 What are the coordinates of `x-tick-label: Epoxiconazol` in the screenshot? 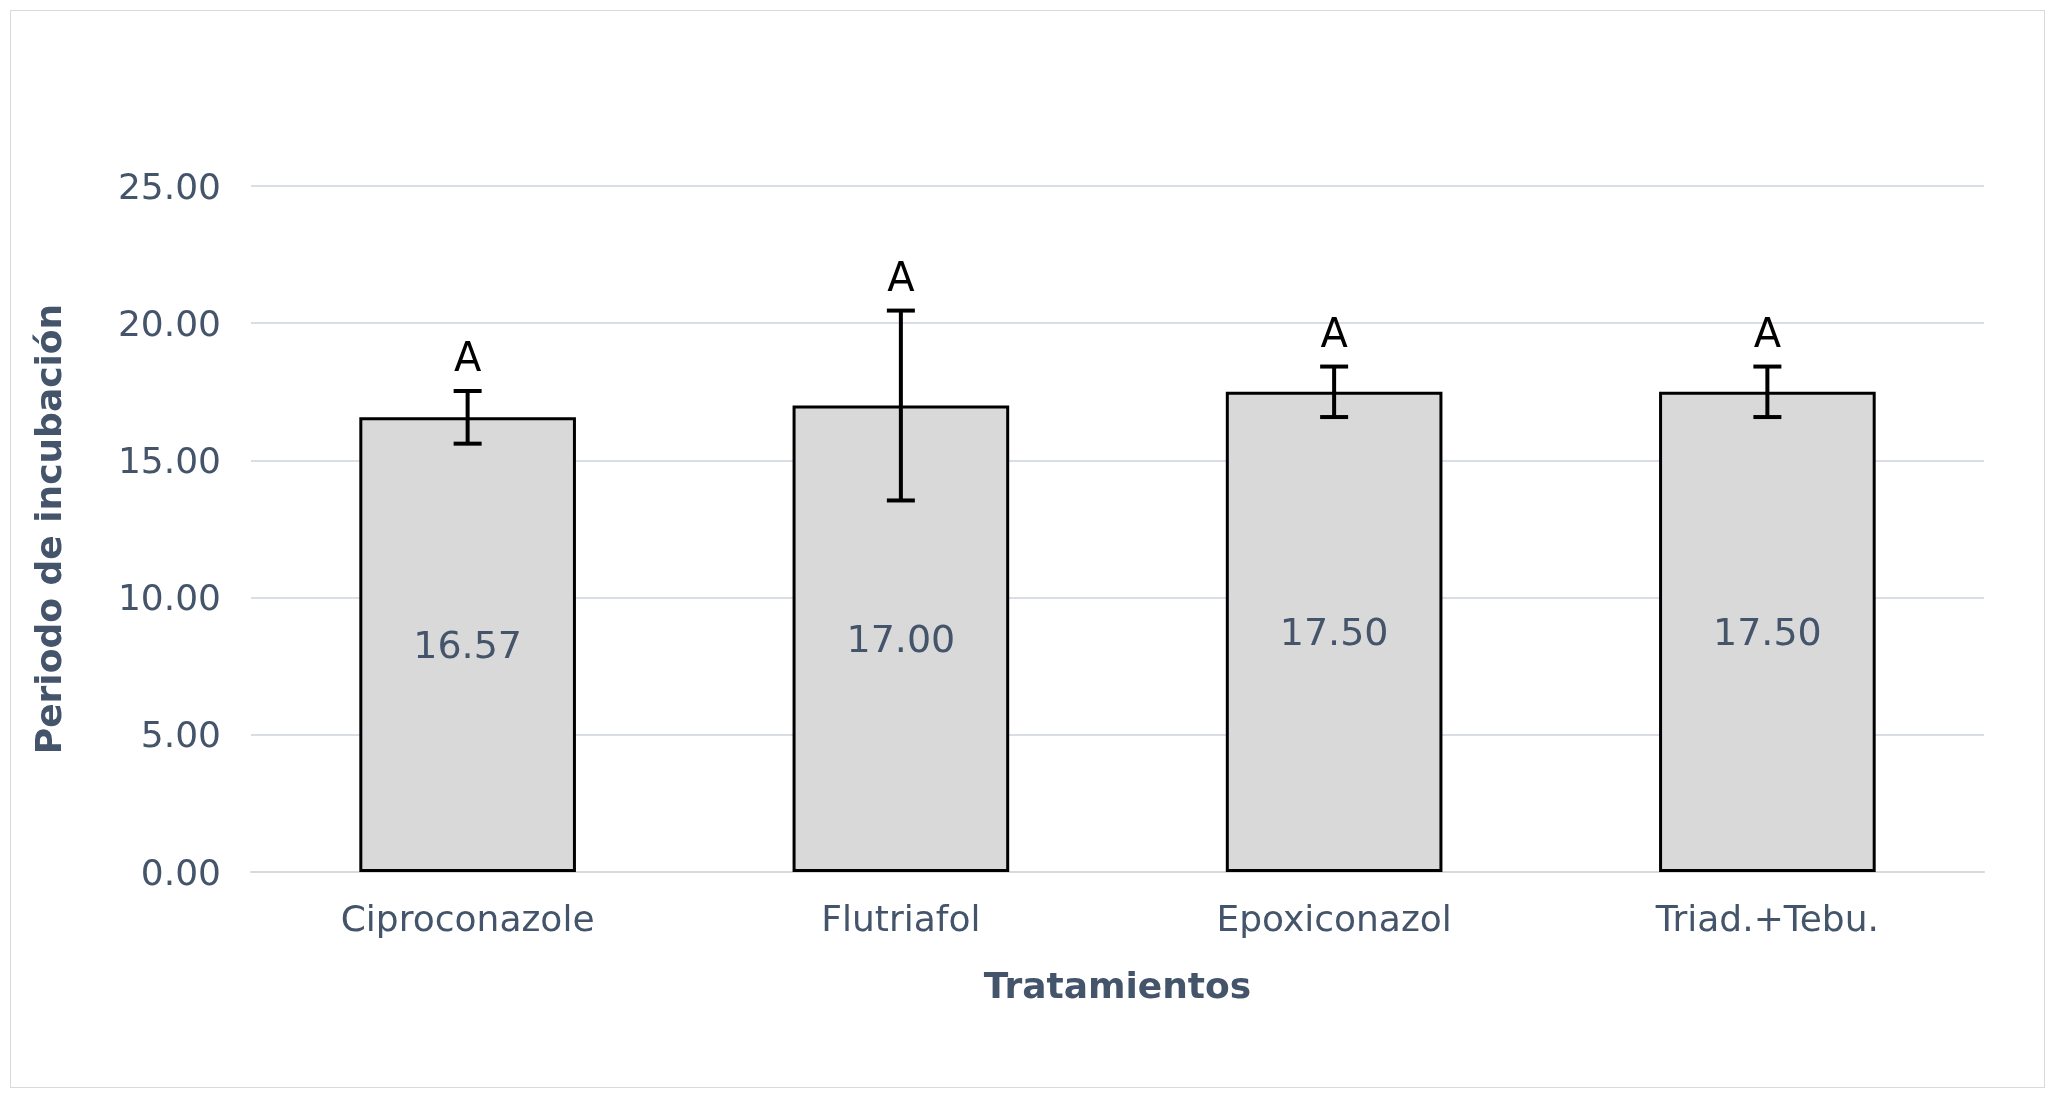 It's located at (1334, 918).